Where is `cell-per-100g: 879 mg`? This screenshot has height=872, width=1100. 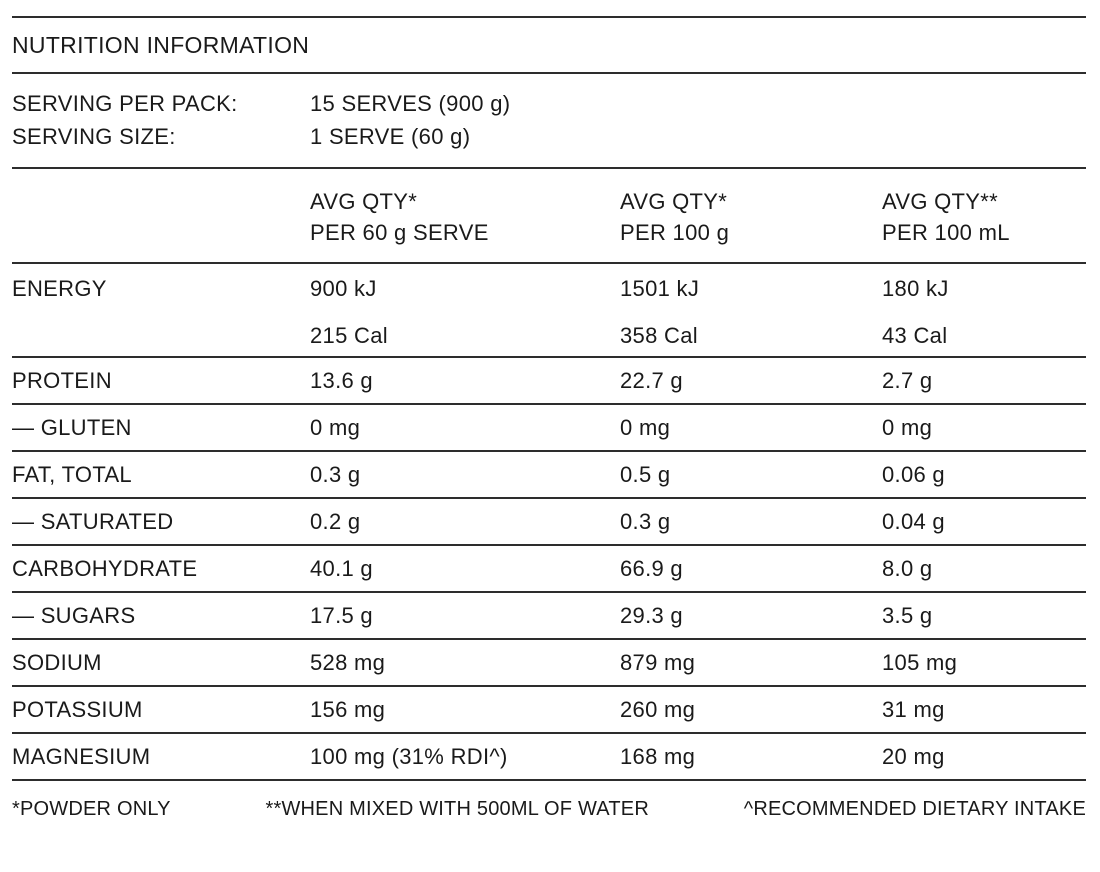
cell-per-100g: 879 mg is located at coordinates (658, 662).